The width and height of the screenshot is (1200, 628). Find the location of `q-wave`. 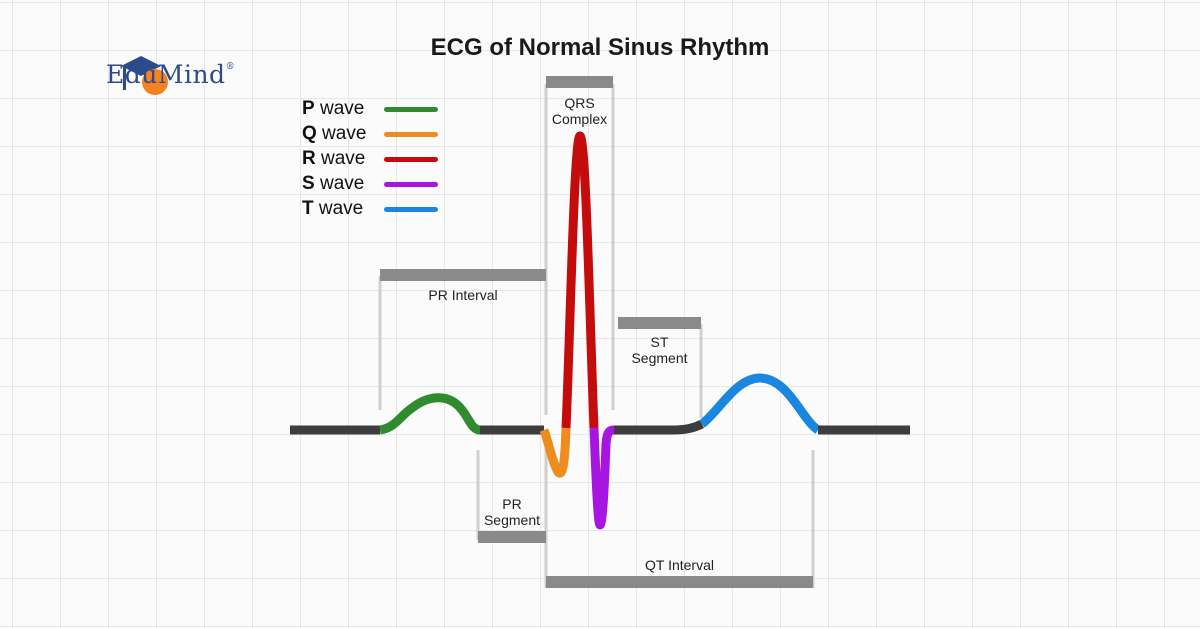

q-wave is located at coordinates (555, 452).